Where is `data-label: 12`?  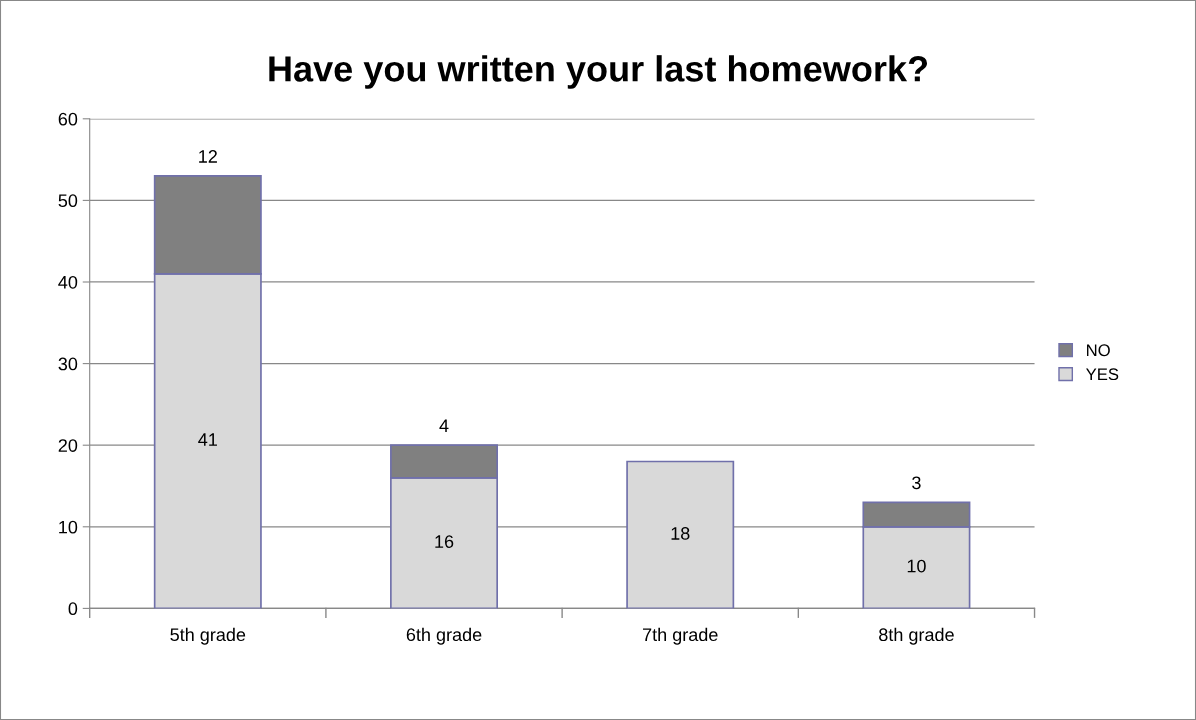 data-label: 12 is located at coordinates (208, 156).